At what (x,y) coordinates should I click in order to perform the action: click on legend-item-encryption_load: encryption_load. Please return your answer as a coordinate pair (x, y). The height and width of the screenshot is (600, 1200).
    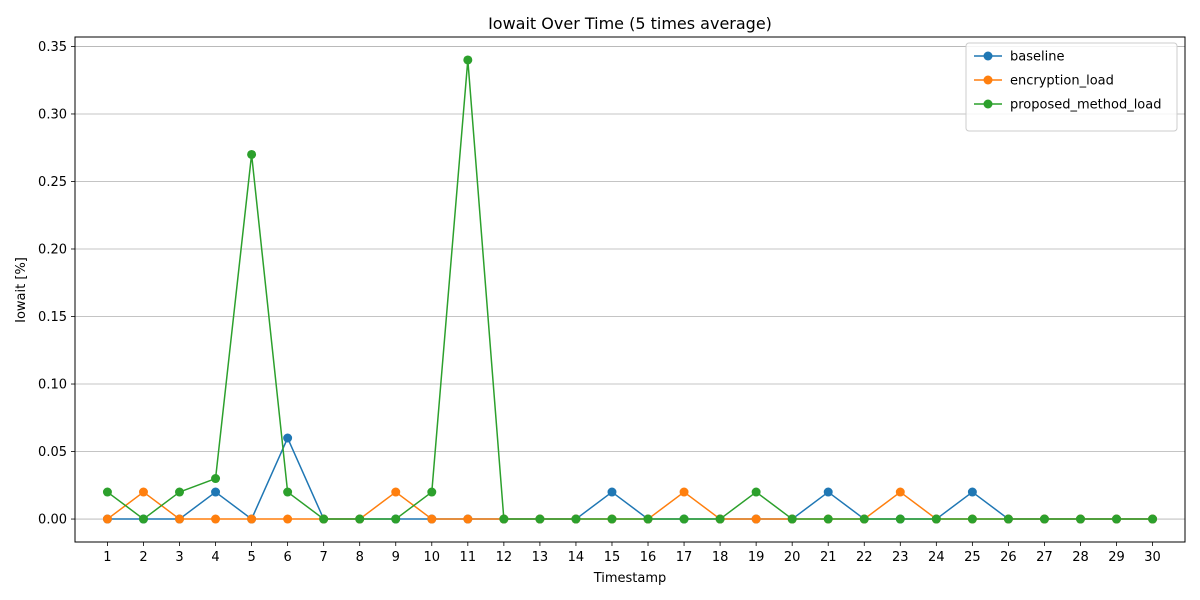
    Looking at the image, I should click on (1044, 81).